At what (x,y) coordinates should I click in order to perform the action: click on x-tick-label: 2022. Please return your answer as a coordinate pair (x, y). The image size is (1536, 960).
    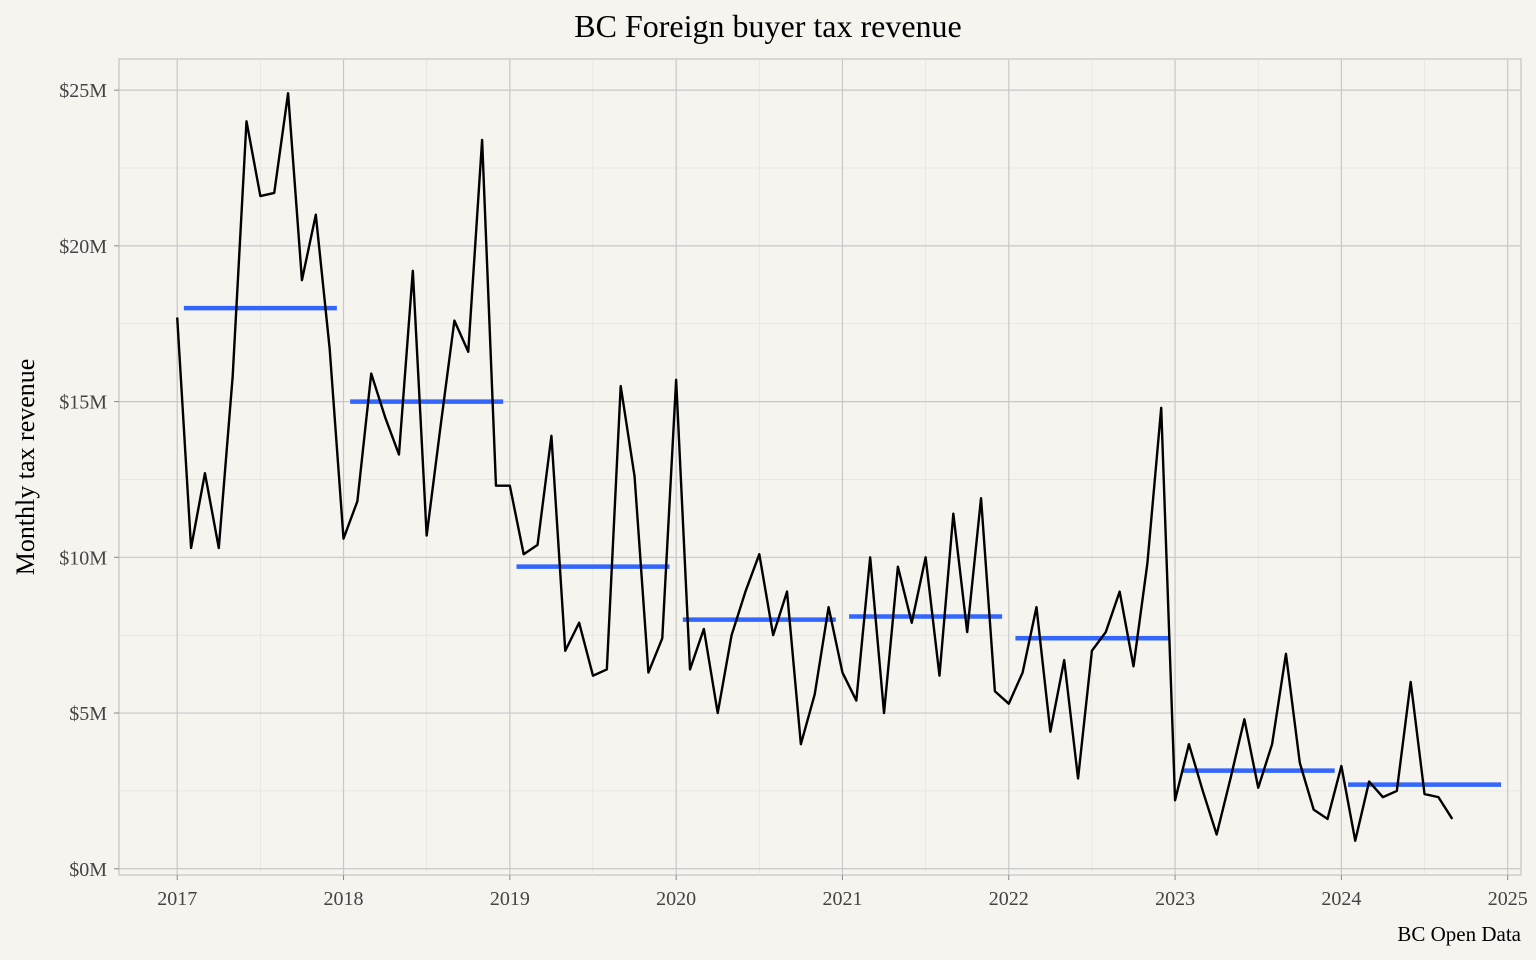
    Looking at the image, I should click on (1009, 899).